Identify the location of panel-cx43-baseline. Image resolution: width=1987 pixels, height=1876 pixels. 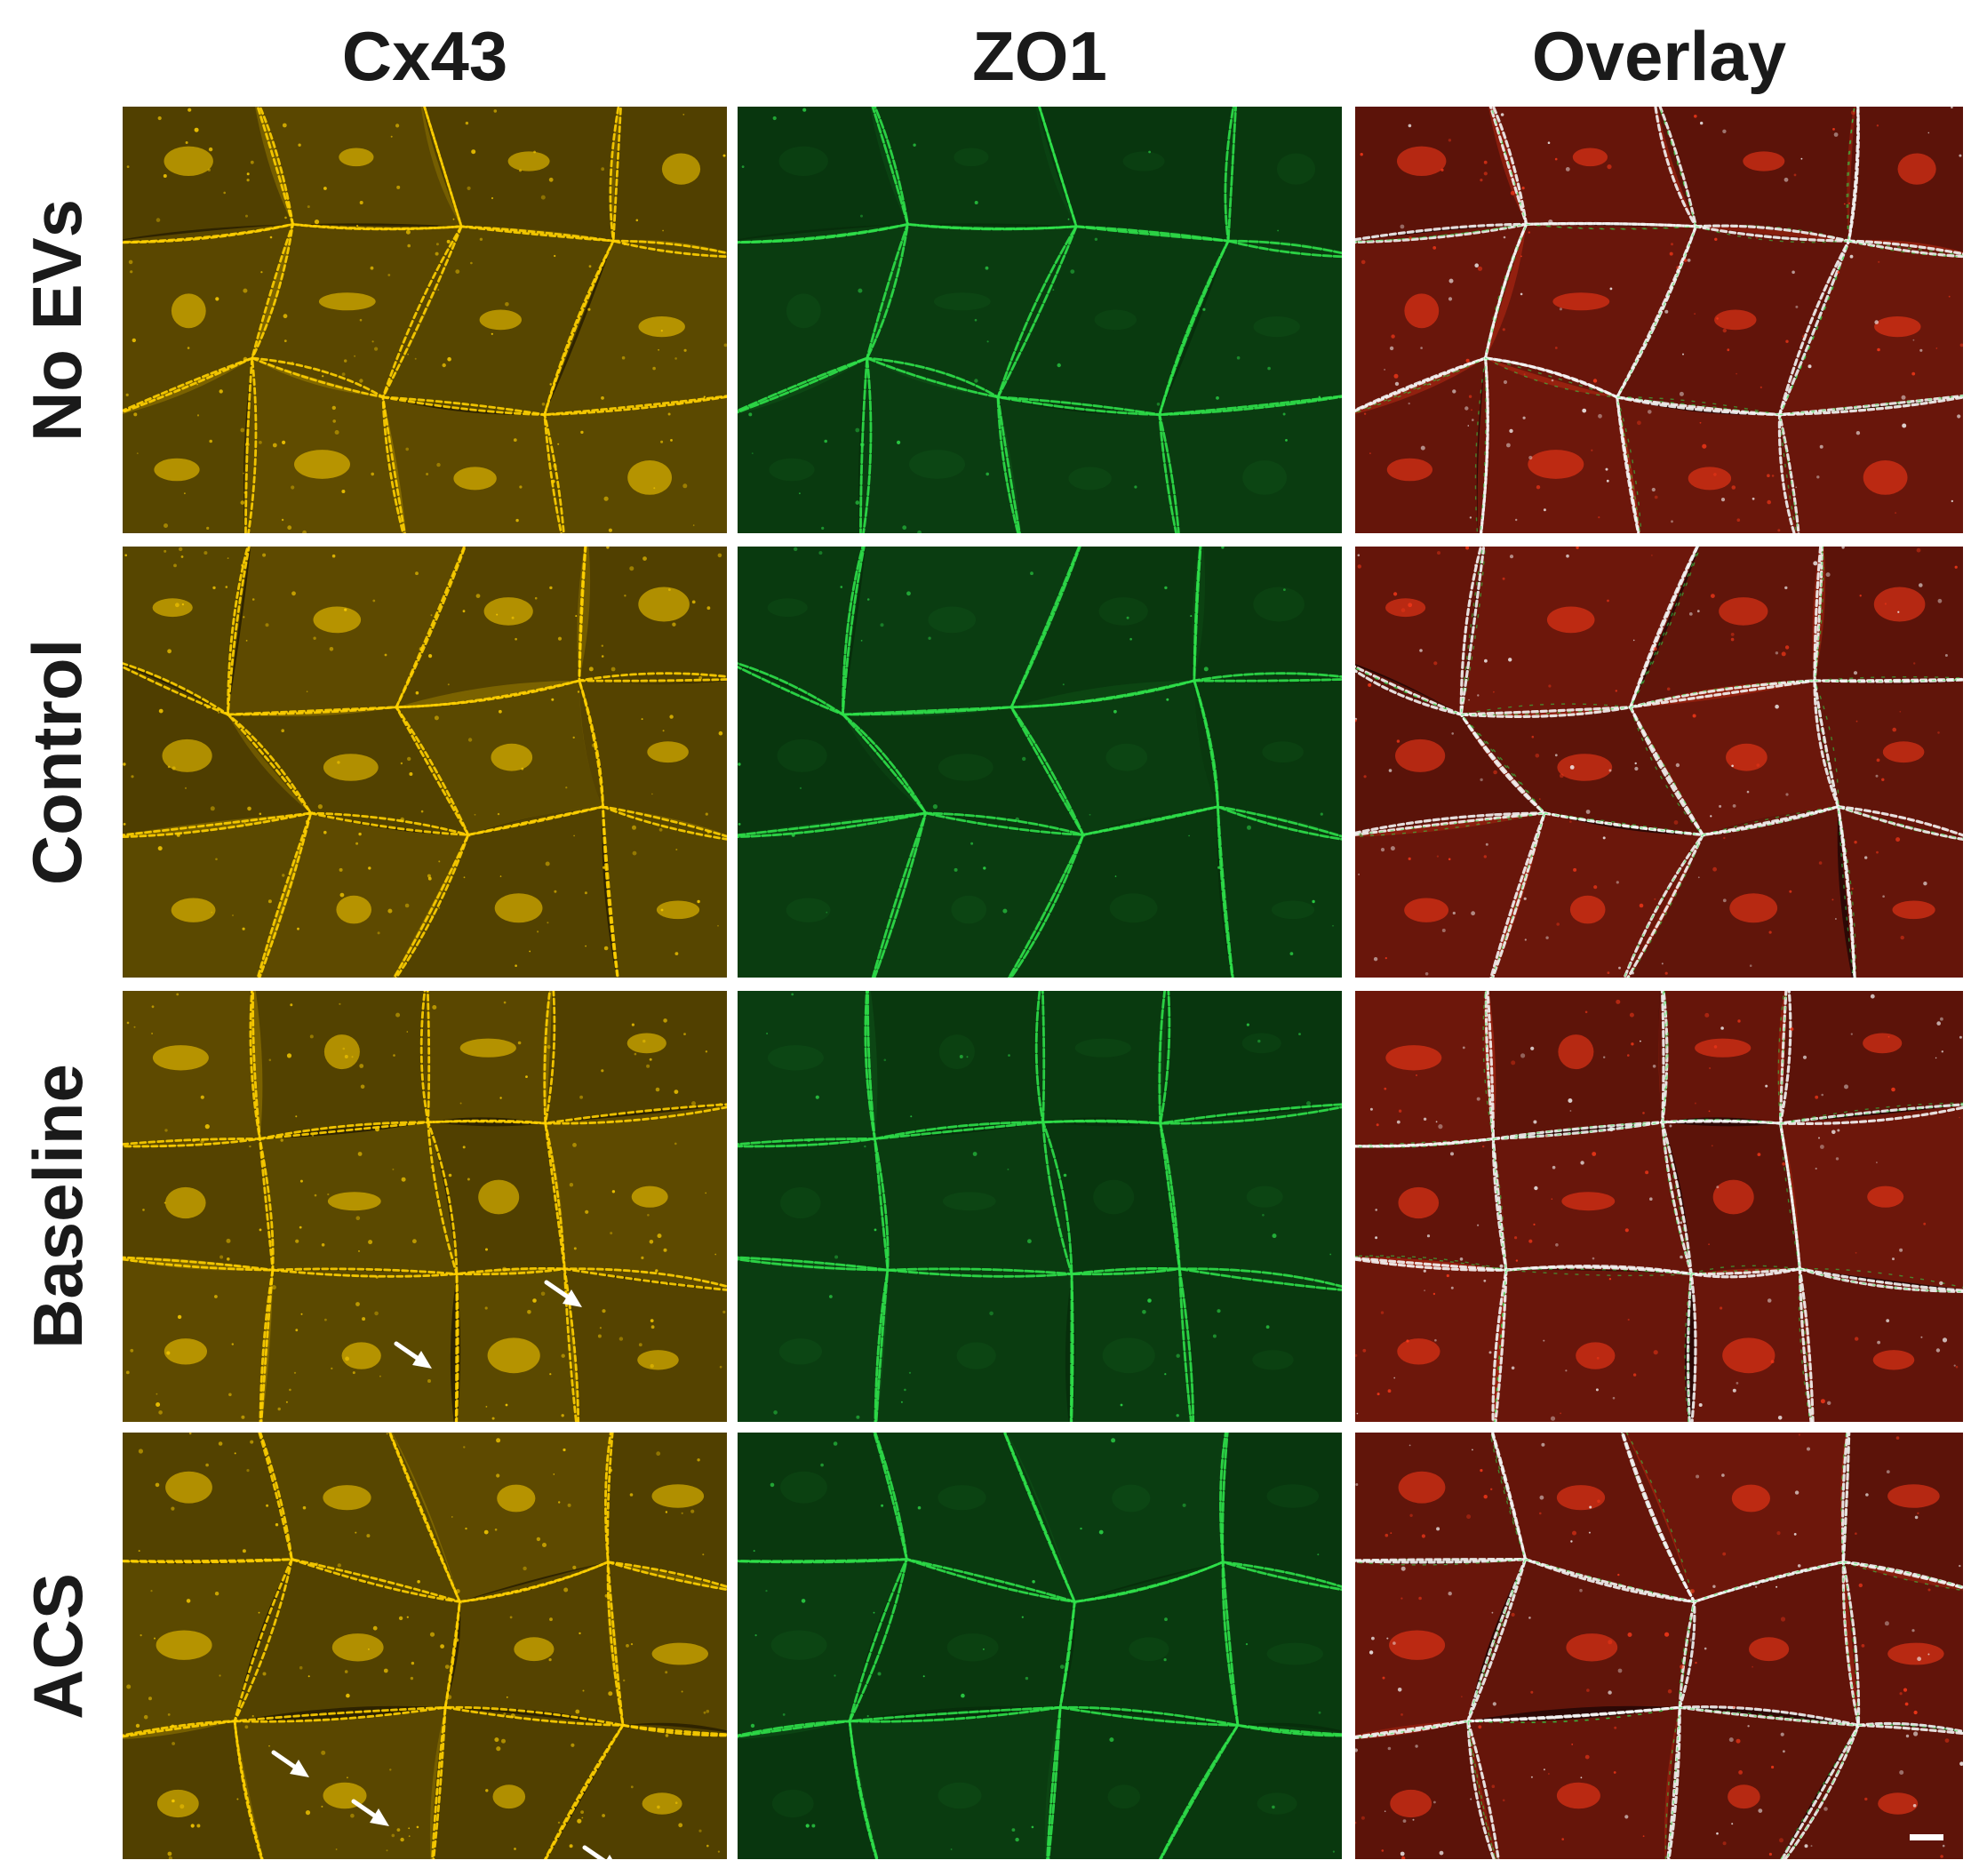
(425, 1206).